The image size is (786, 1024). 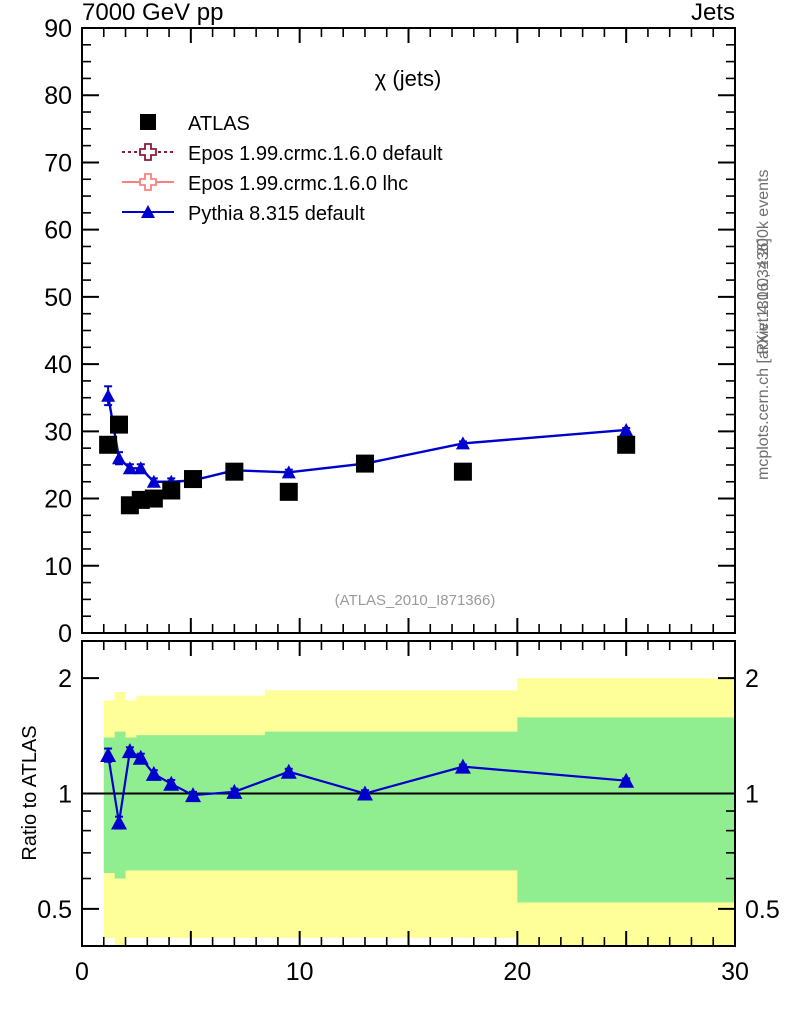 I want to click on legend-marker-square, so click(x=148, y=122).